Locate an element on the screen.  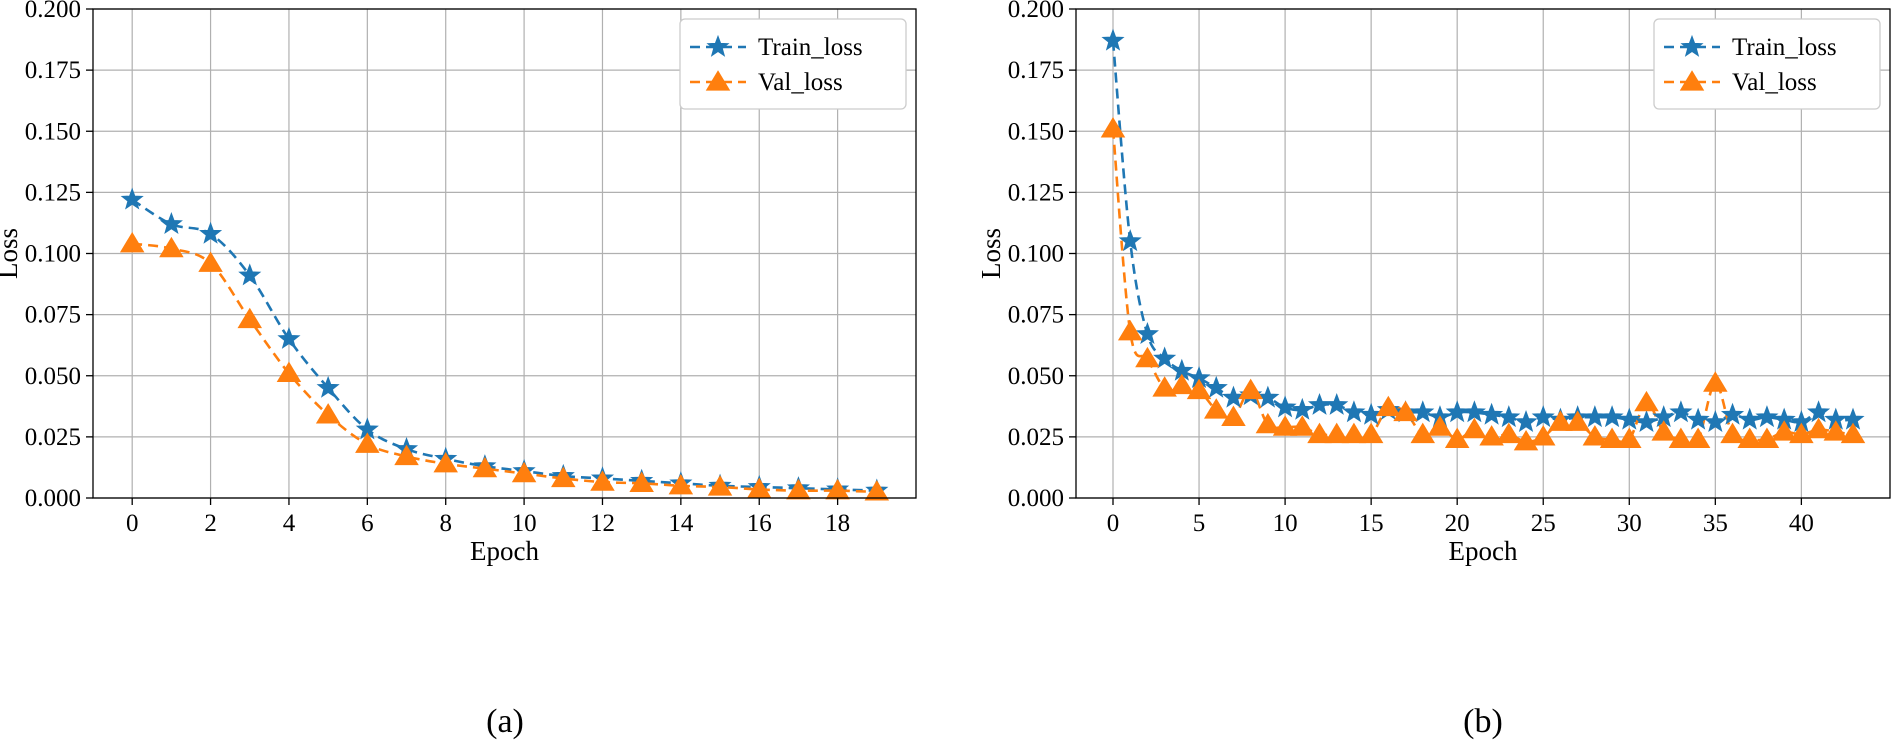
y-tick-label-b: 0.025 is located at coordinates (1036, 437).